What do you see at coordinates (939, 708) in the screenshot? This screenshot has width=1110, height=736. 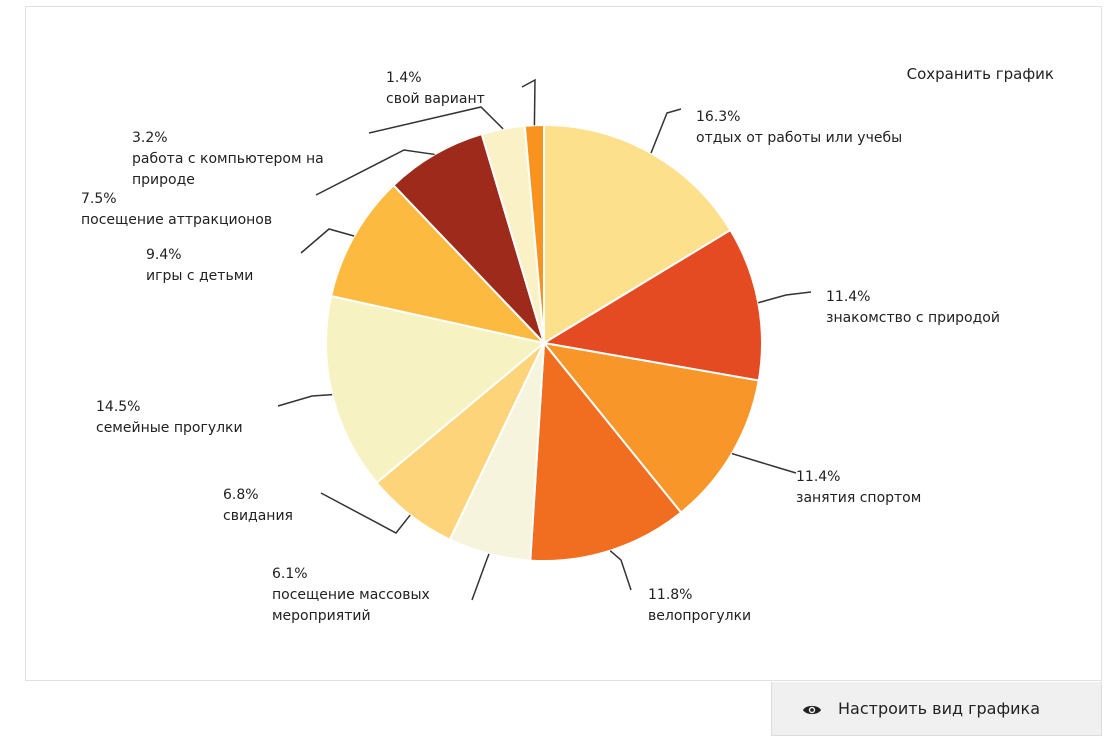 I see `chart-settings-label: Настроить вид графика` at bounding box center [939, 708].